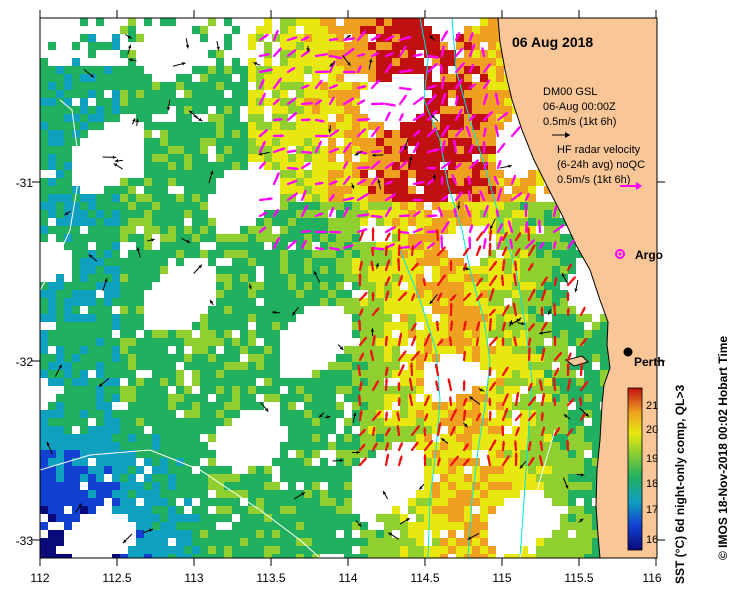 This screenshot has width=739, height=592. Describe the element at coordinates (620, 254) in the screenshot. I see `argo-marker` at that location.